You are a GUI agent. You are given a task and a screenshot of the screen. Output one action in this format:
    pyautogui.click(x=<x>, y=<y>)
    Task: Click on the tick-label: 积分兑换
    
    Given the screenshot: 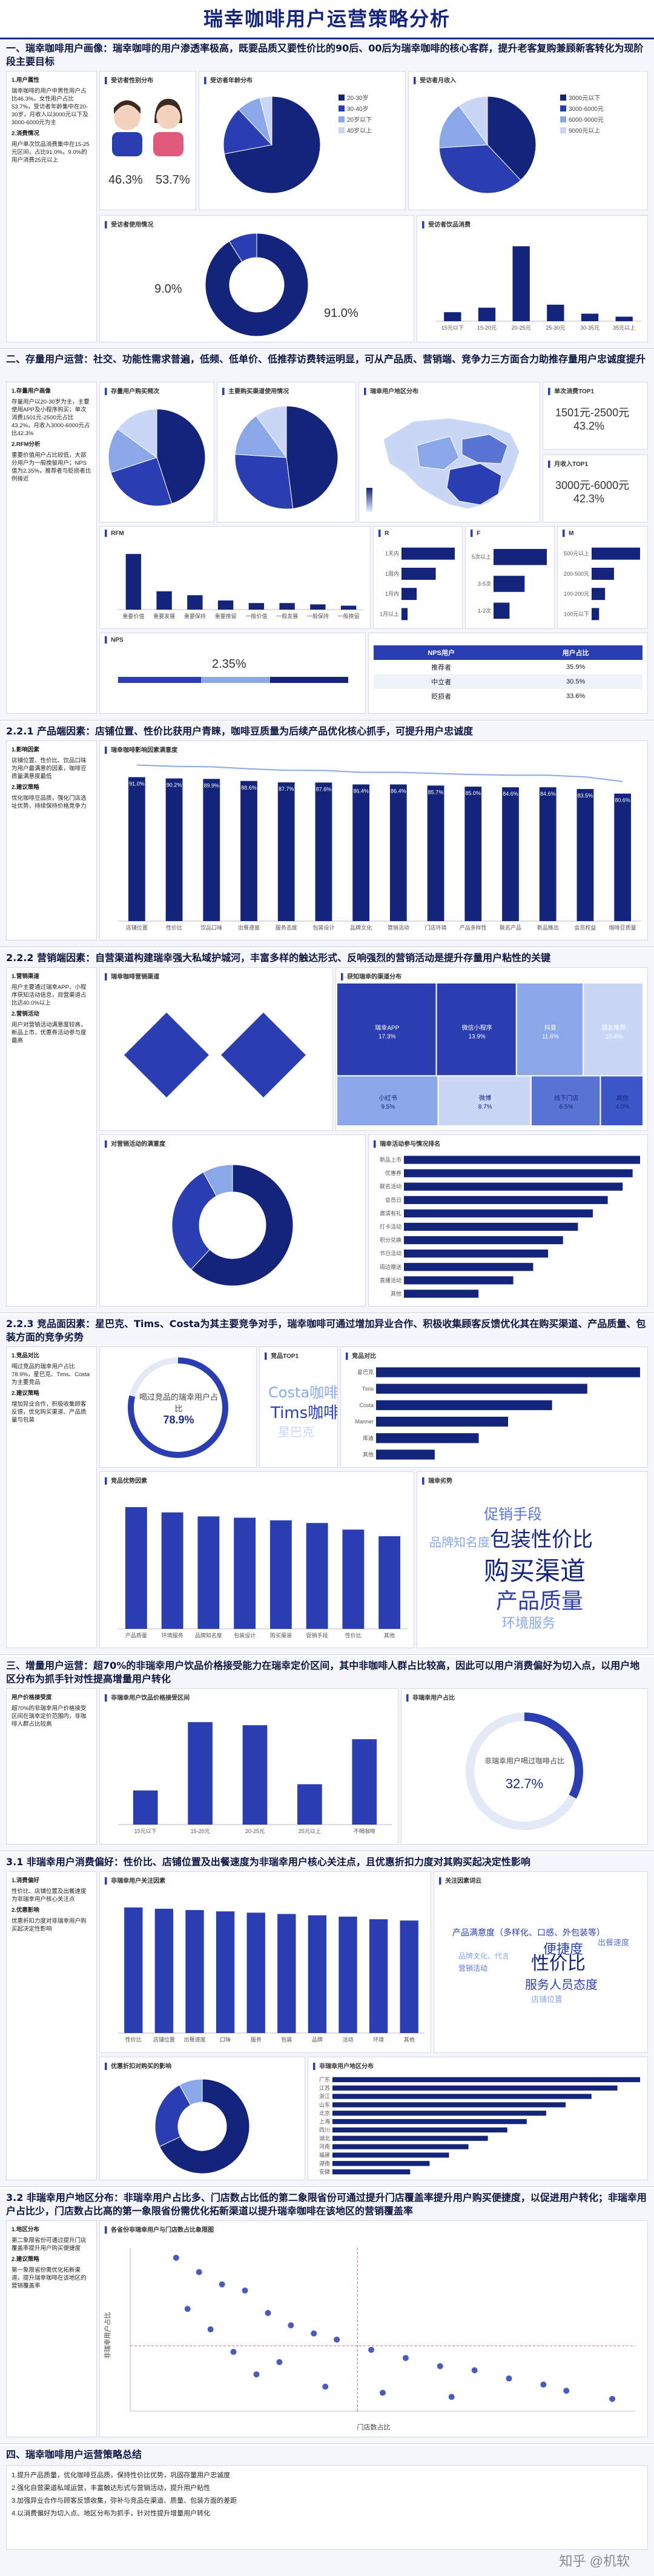 What is the action you would take?
    pyautogui.click(x=390, y=1240)
    